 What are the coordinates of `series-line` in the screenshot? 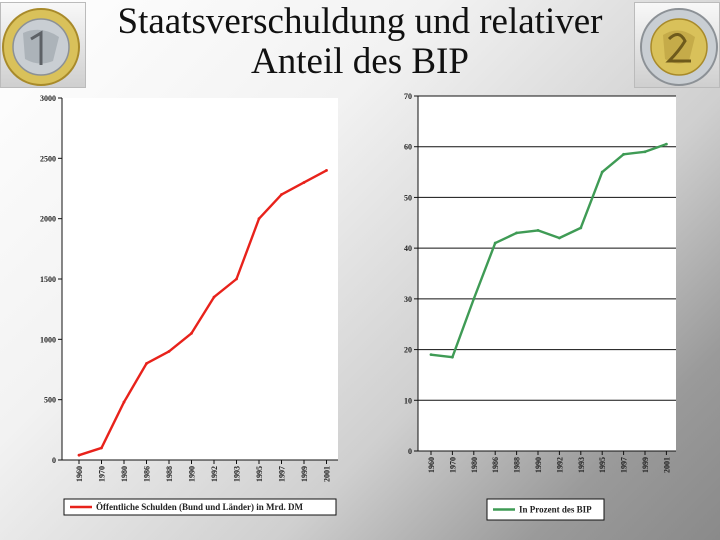 It's located at (548, 251).